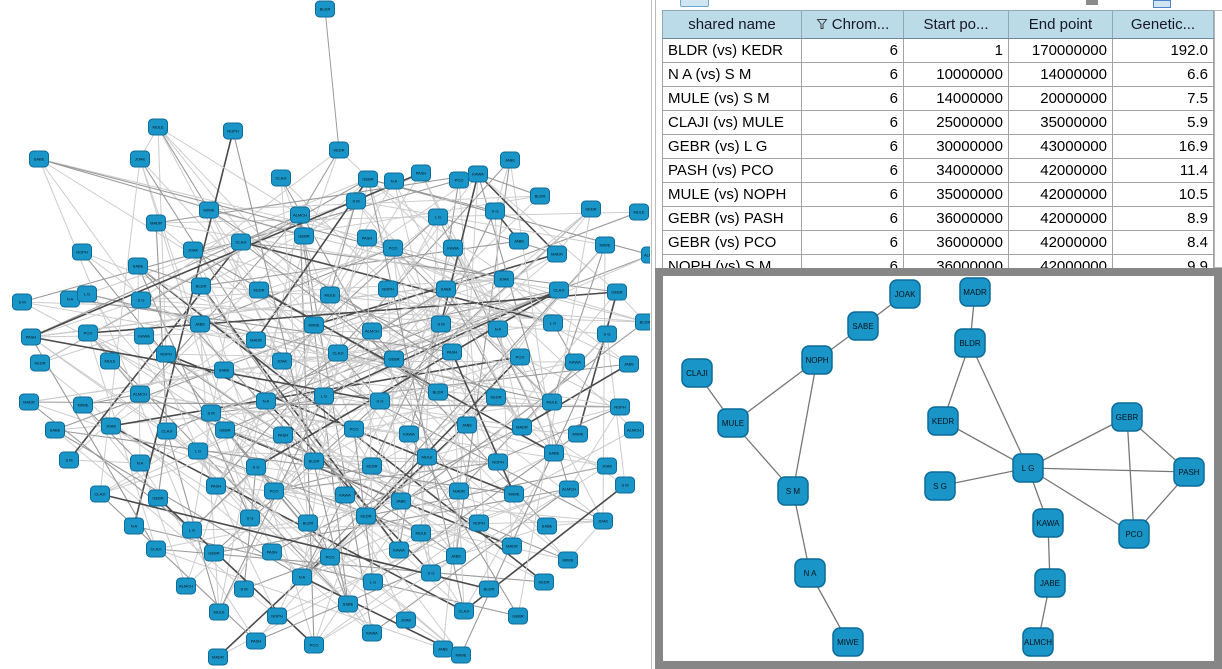 The height and width of the screenshot is (669, 1222). What do you see at coordinates (1134, 534) in the screenshot?
I see `network-node-pco: PCO` at bounding box center [1134, 534].